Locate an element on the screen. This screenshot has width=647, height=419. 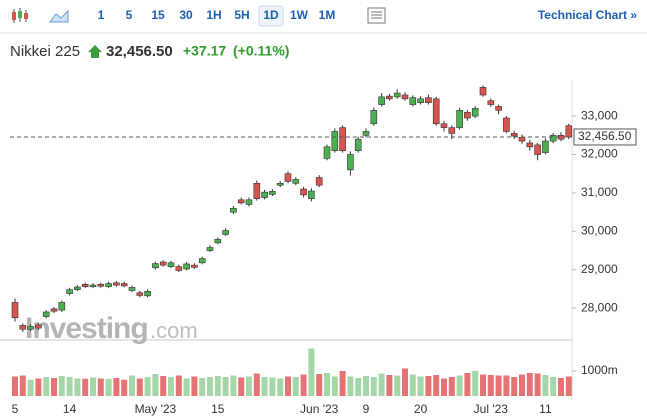
area-icon is located at coordinates (59, 16).